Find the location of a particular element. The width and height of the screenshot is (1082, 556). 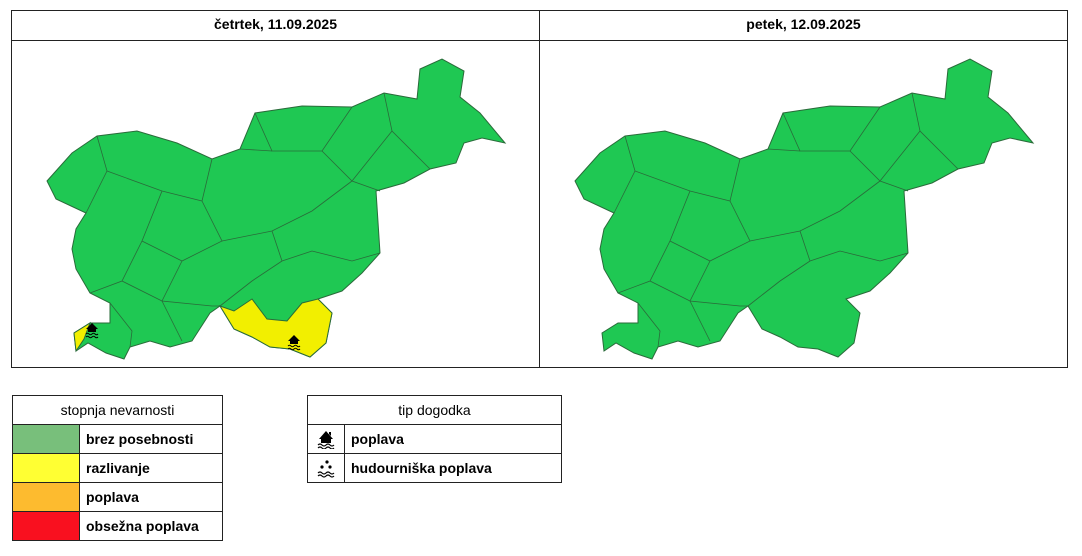

event-type-legend: tip dogodka poplava hudourniška poplava is located at coordinates (434, 439).